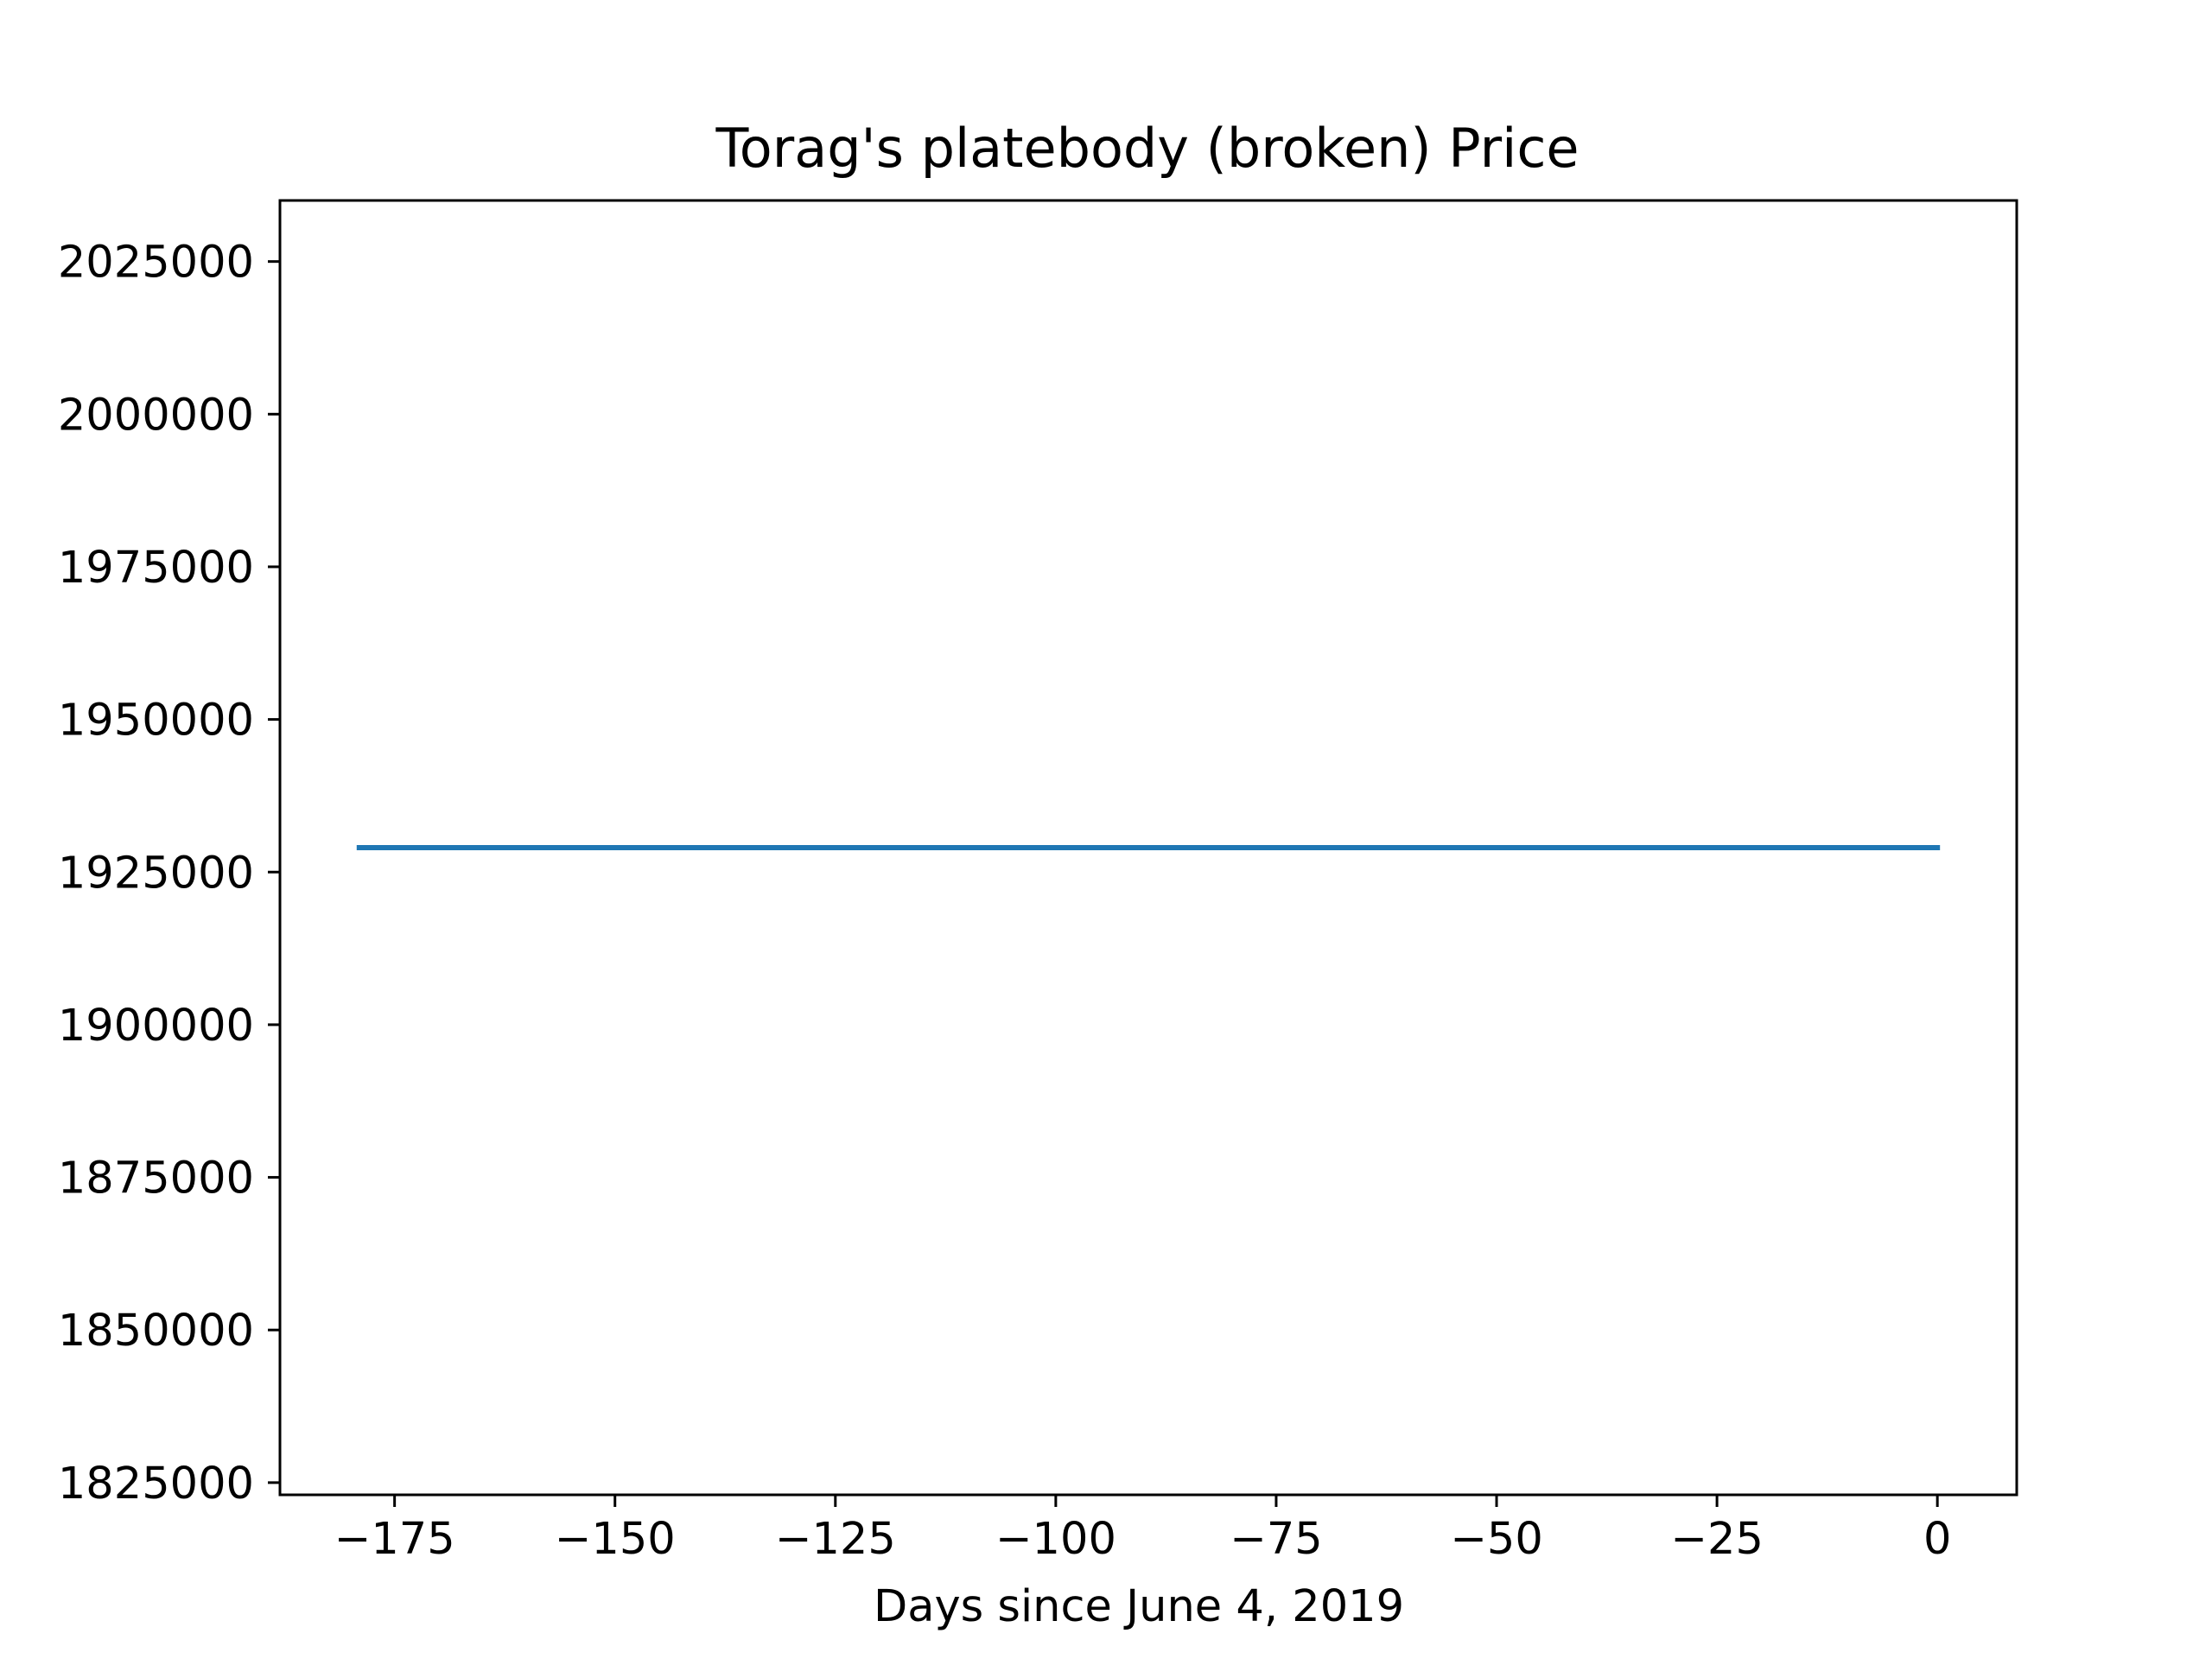 The image size is (2212, 1659). I want to click on x-tick-label: −150, so click(615, 1539).